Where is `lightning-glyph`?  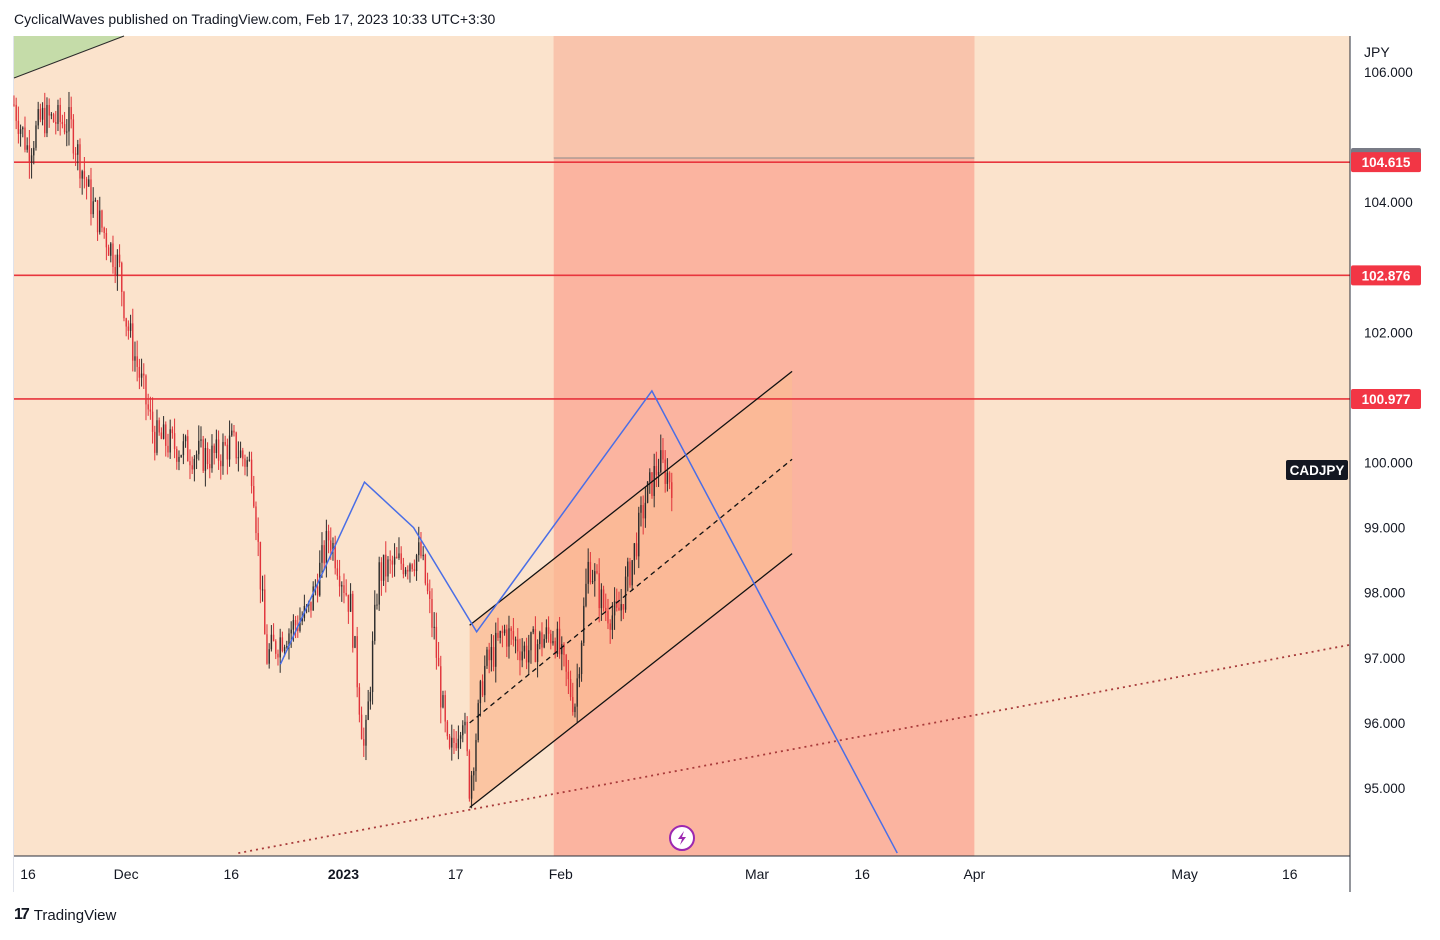 lightning-glyph is located at coordinates (682, 838).